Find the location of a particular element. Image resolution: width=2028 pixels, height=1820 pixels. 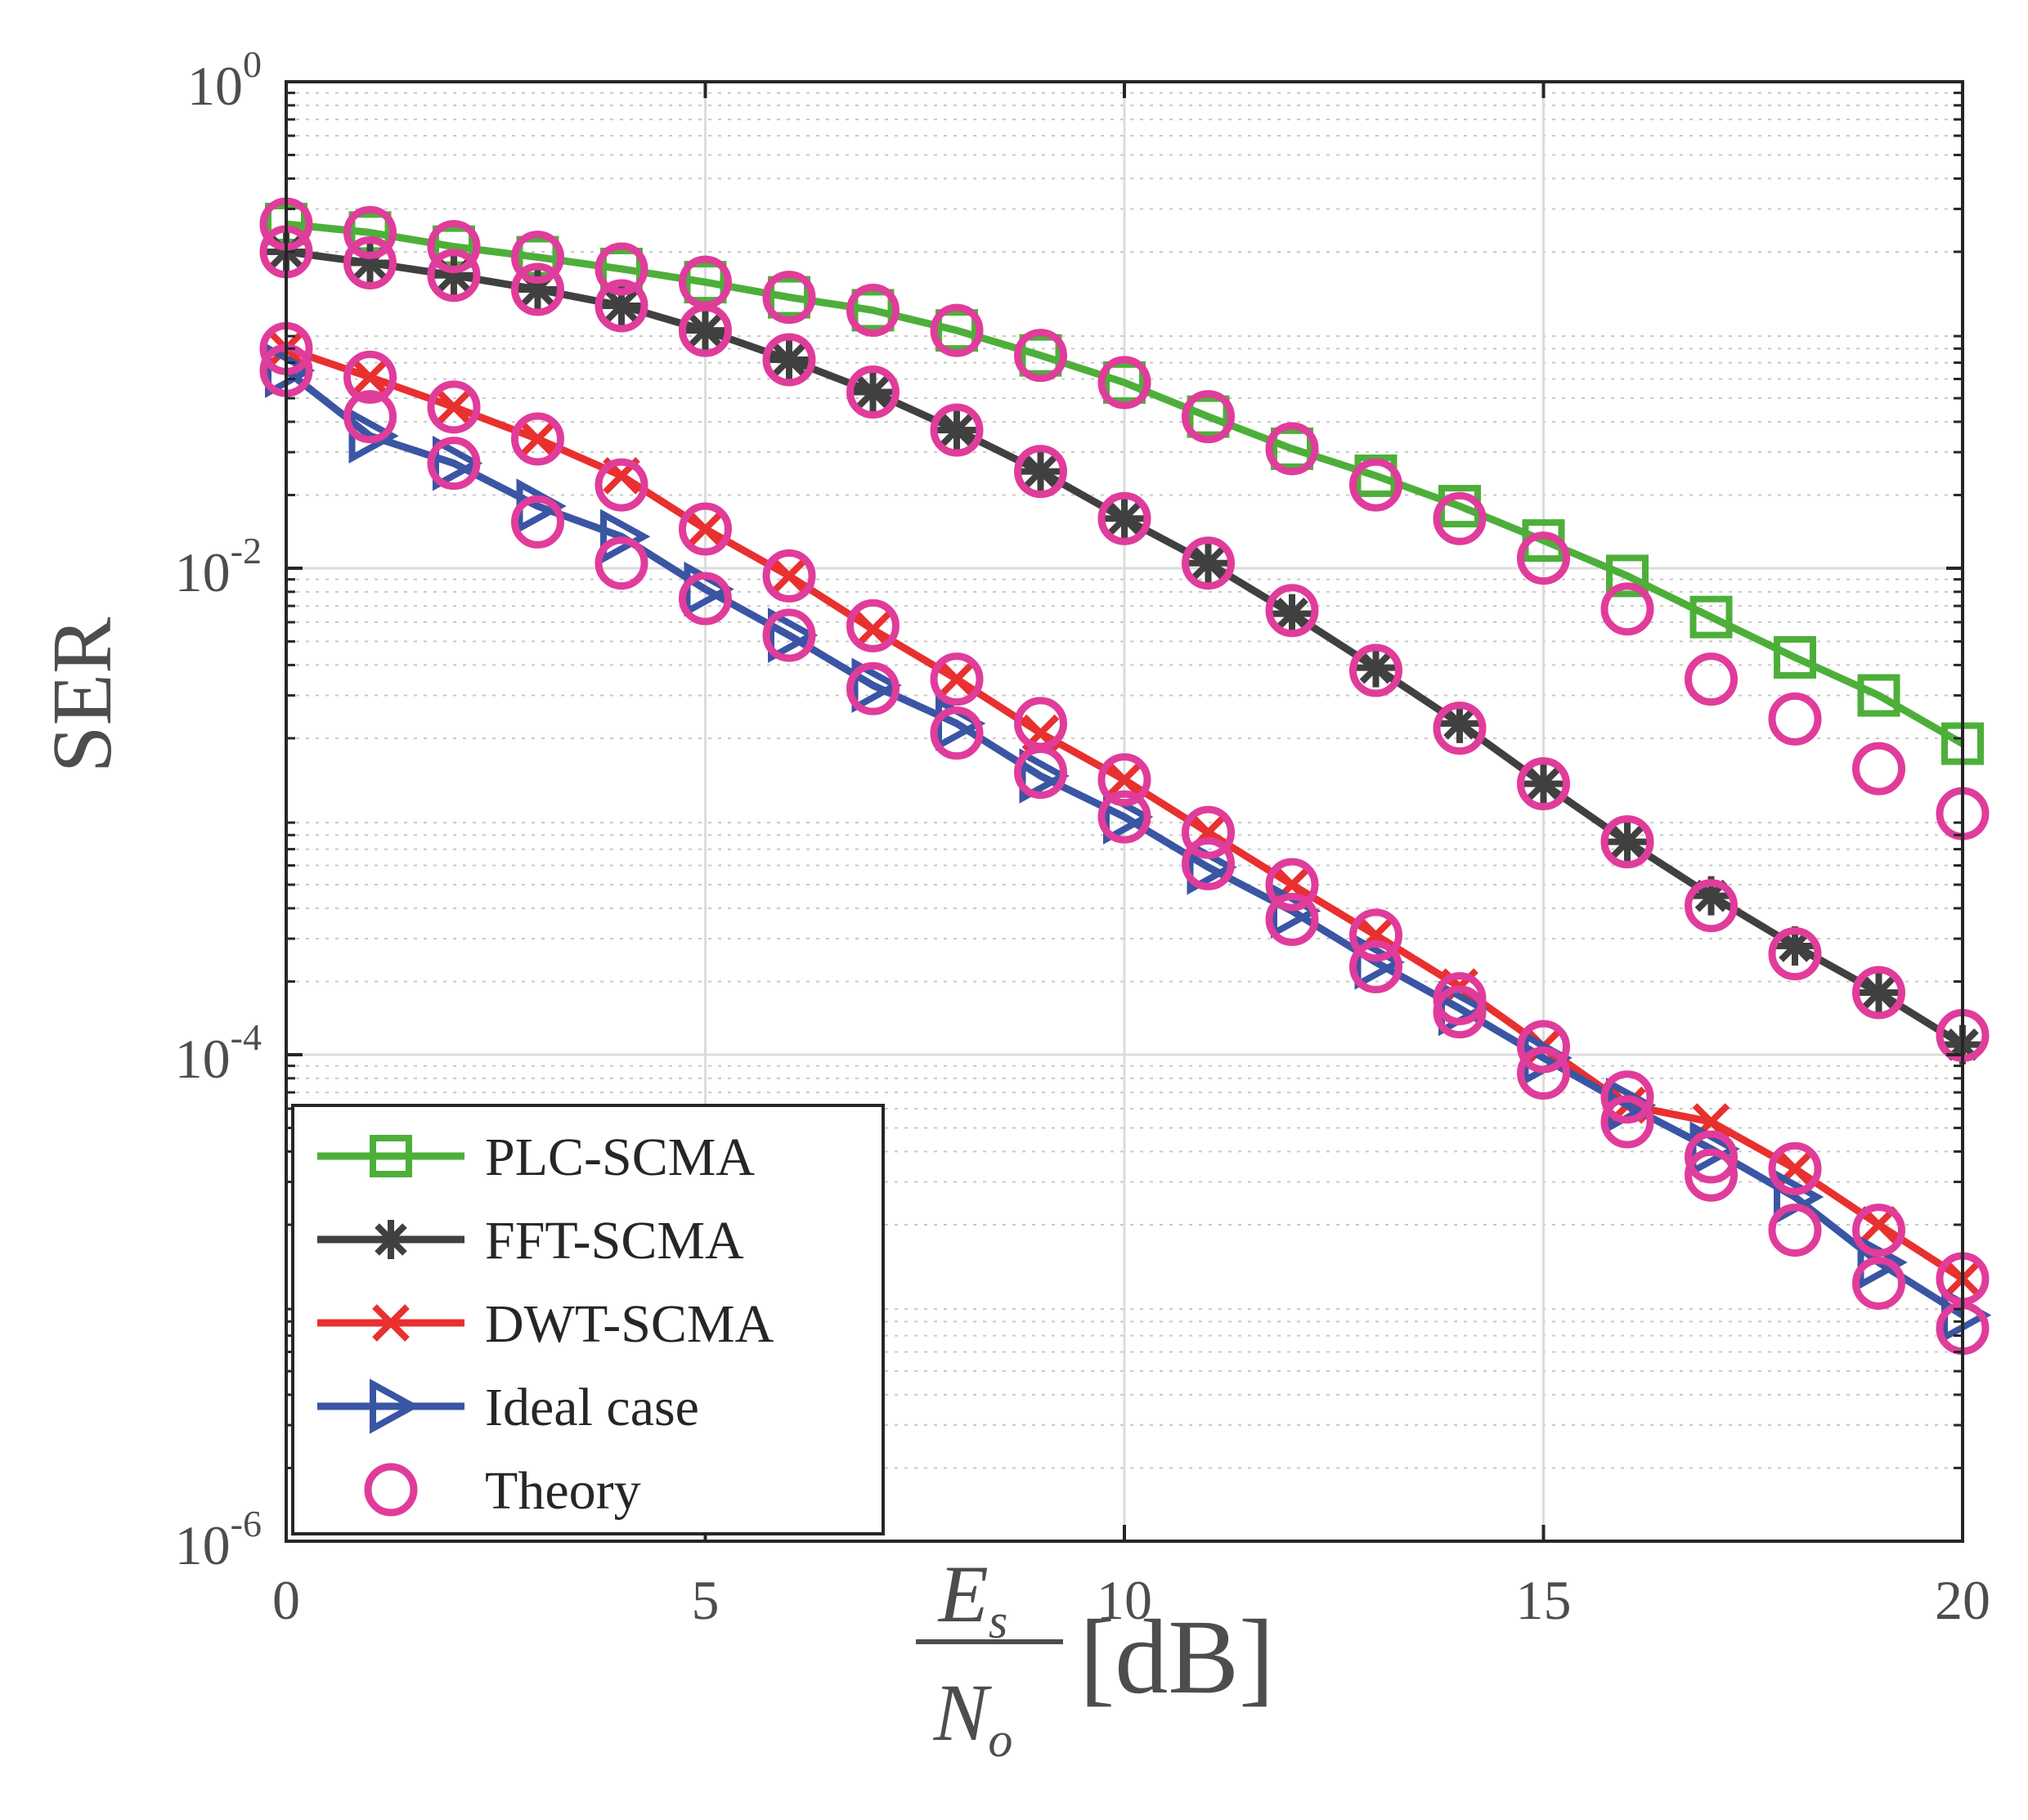

x-tick-label: 15 is located at coordinates (1544, 1600).